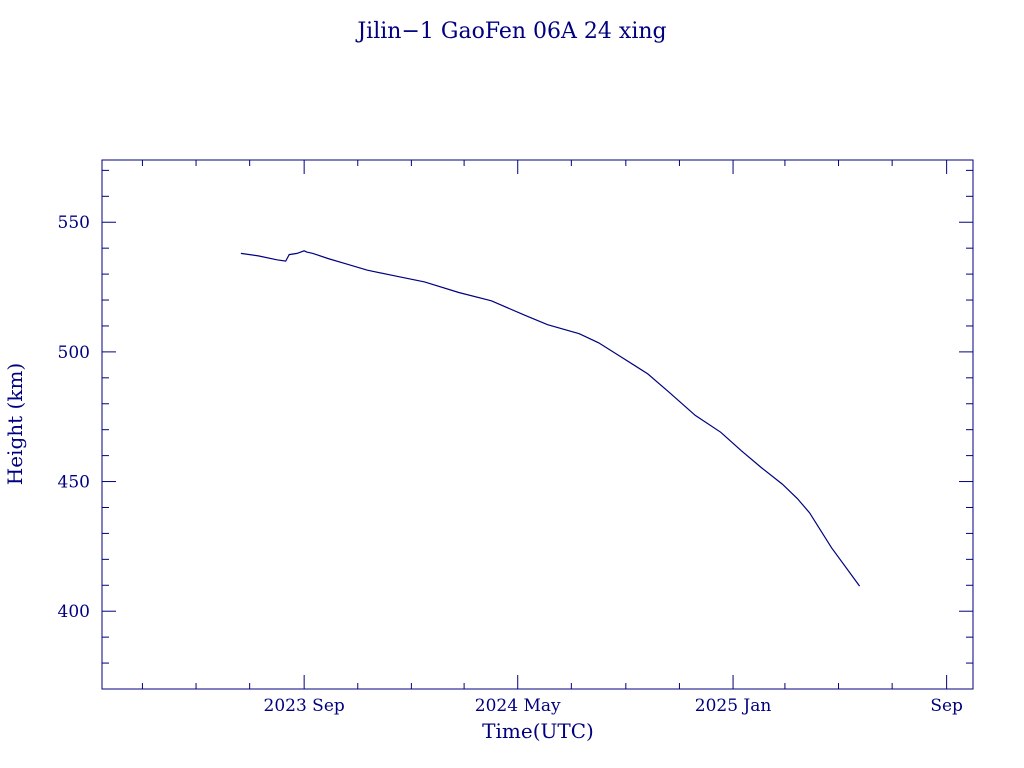 The height and width of the screenshot is (768, 1024). I want to click on y-tick-labels: 400 450 500 550, so click(74, 417).